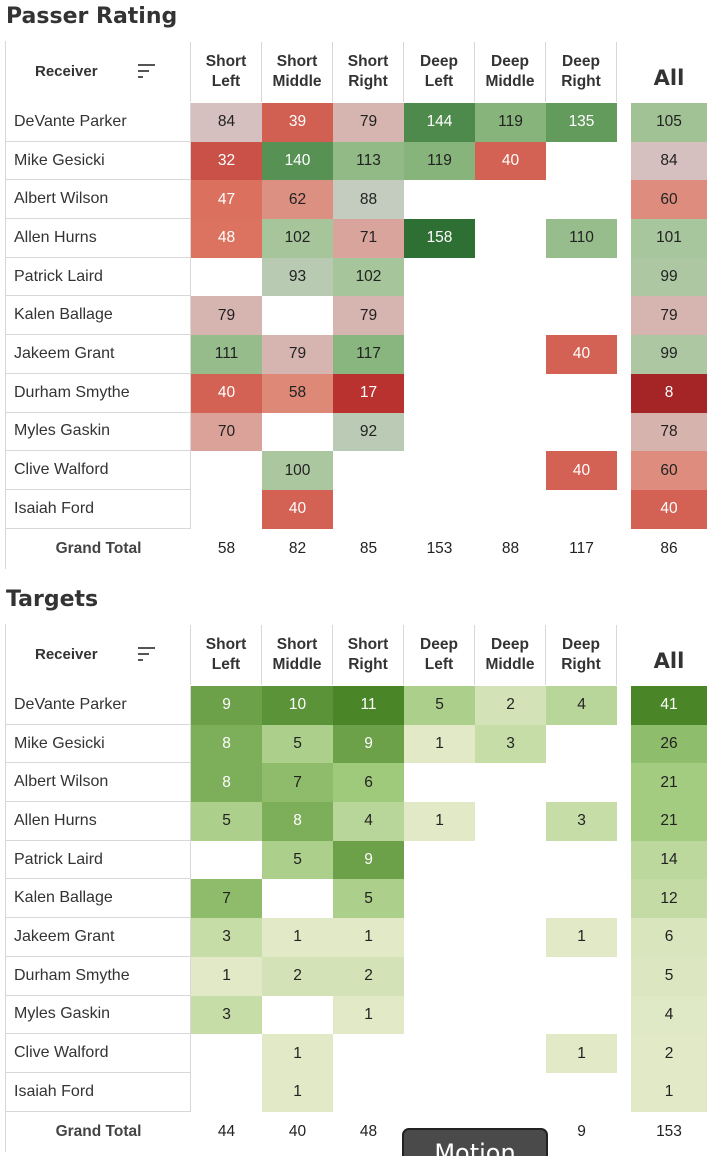  Describe the element at coordinates (297, 200) in the screenshot. I see `heatmap-cell: 62` at that location.